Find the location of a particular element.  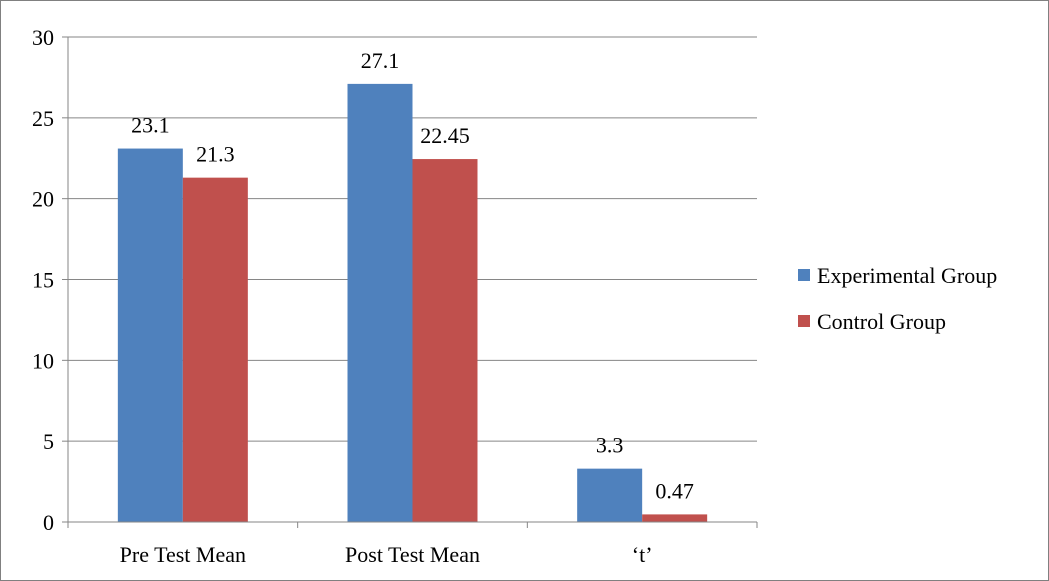

data-label: 23.1 is located at coordinates (150, 125).